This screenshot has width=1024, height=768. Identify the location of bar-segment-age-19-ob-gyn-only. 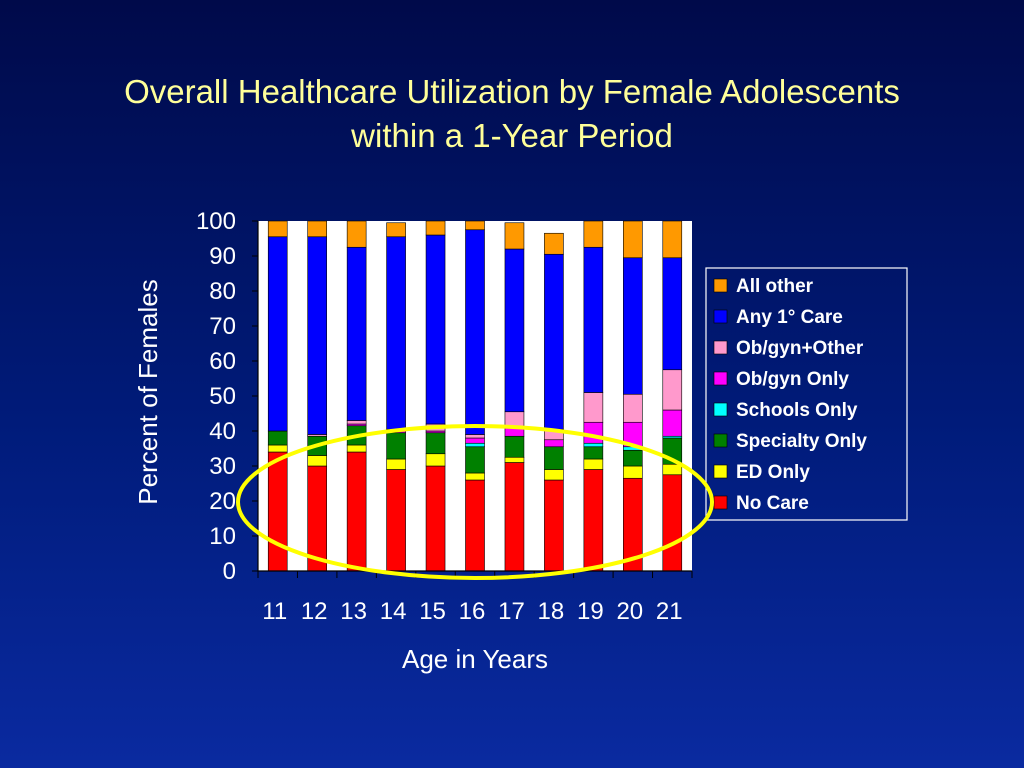
(593, 432).